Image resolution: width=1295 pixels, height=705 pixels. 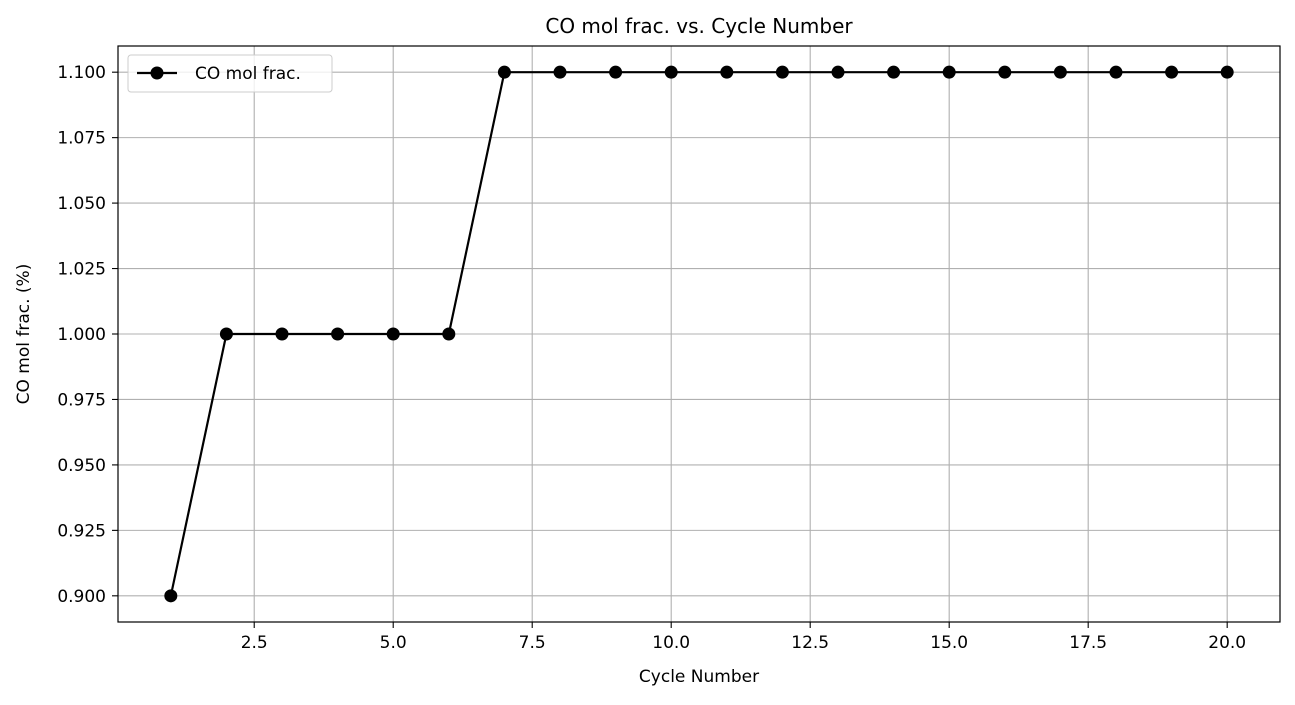 I want to click on x-tick-label: 20.0, so click(x=1227, y=643).